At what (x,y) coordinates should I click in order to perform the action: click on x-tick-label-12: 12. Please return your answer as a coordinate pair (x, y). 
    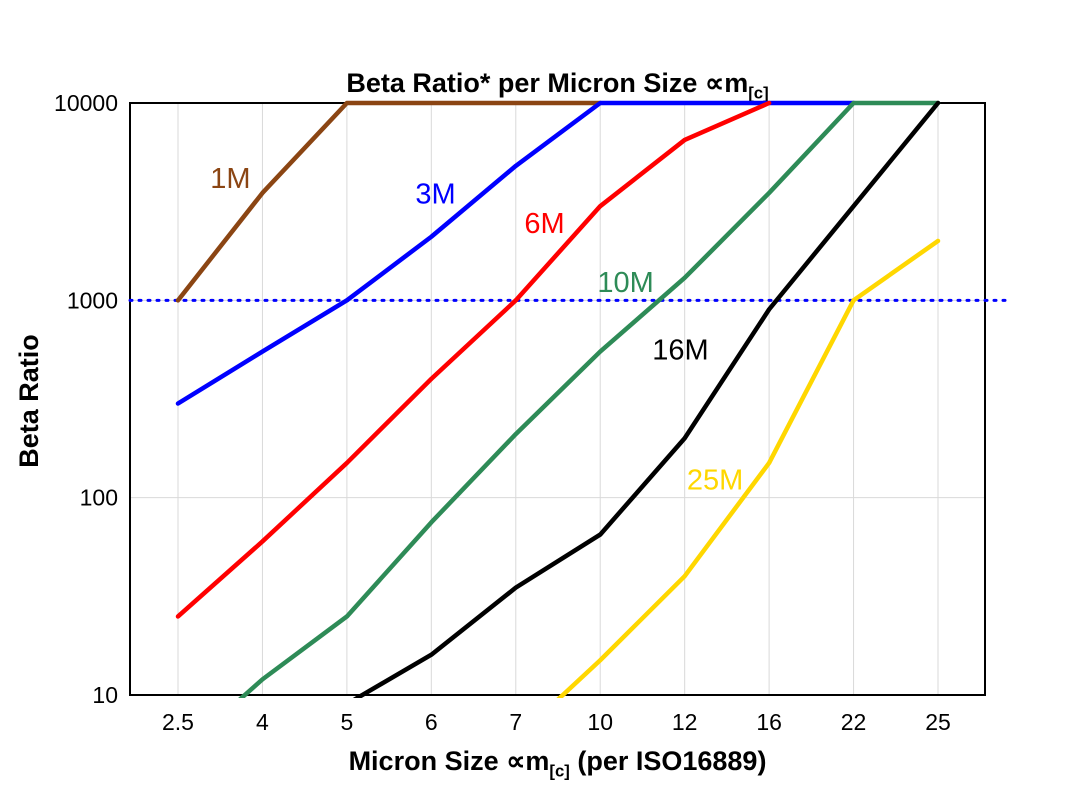
    Looking at the image, I should click on (685, 722).